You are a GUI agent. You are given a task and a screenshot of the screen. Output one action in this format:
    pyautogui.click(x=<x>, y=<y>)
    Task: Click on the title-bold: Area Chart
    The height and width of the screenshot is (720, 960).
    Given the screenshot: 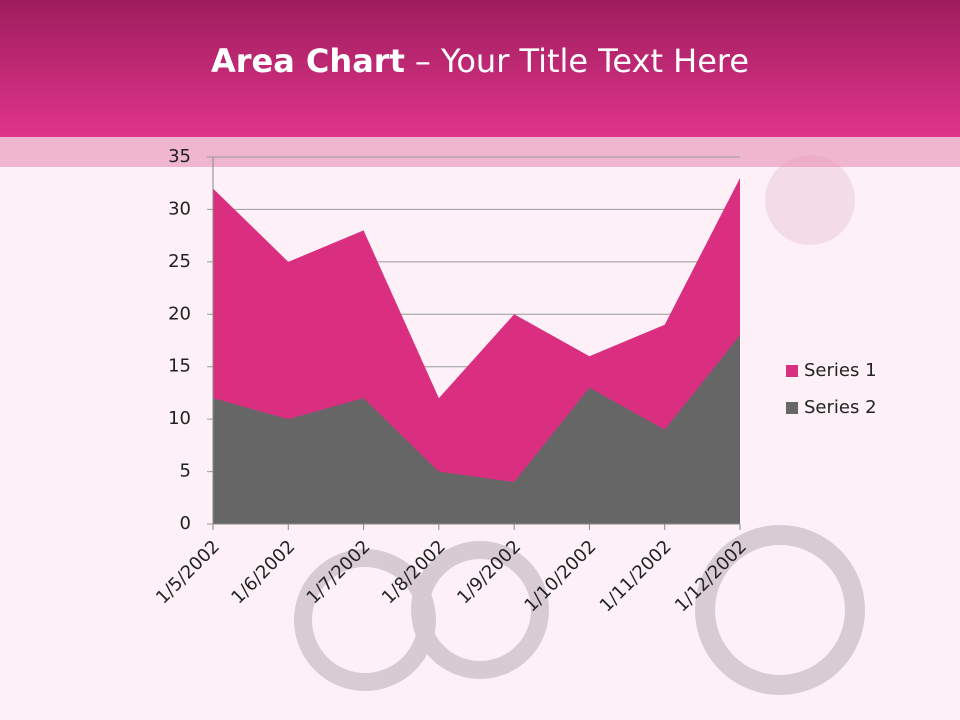 What is the action you would take?
    pyautogui.click(x=308, y=61)
    